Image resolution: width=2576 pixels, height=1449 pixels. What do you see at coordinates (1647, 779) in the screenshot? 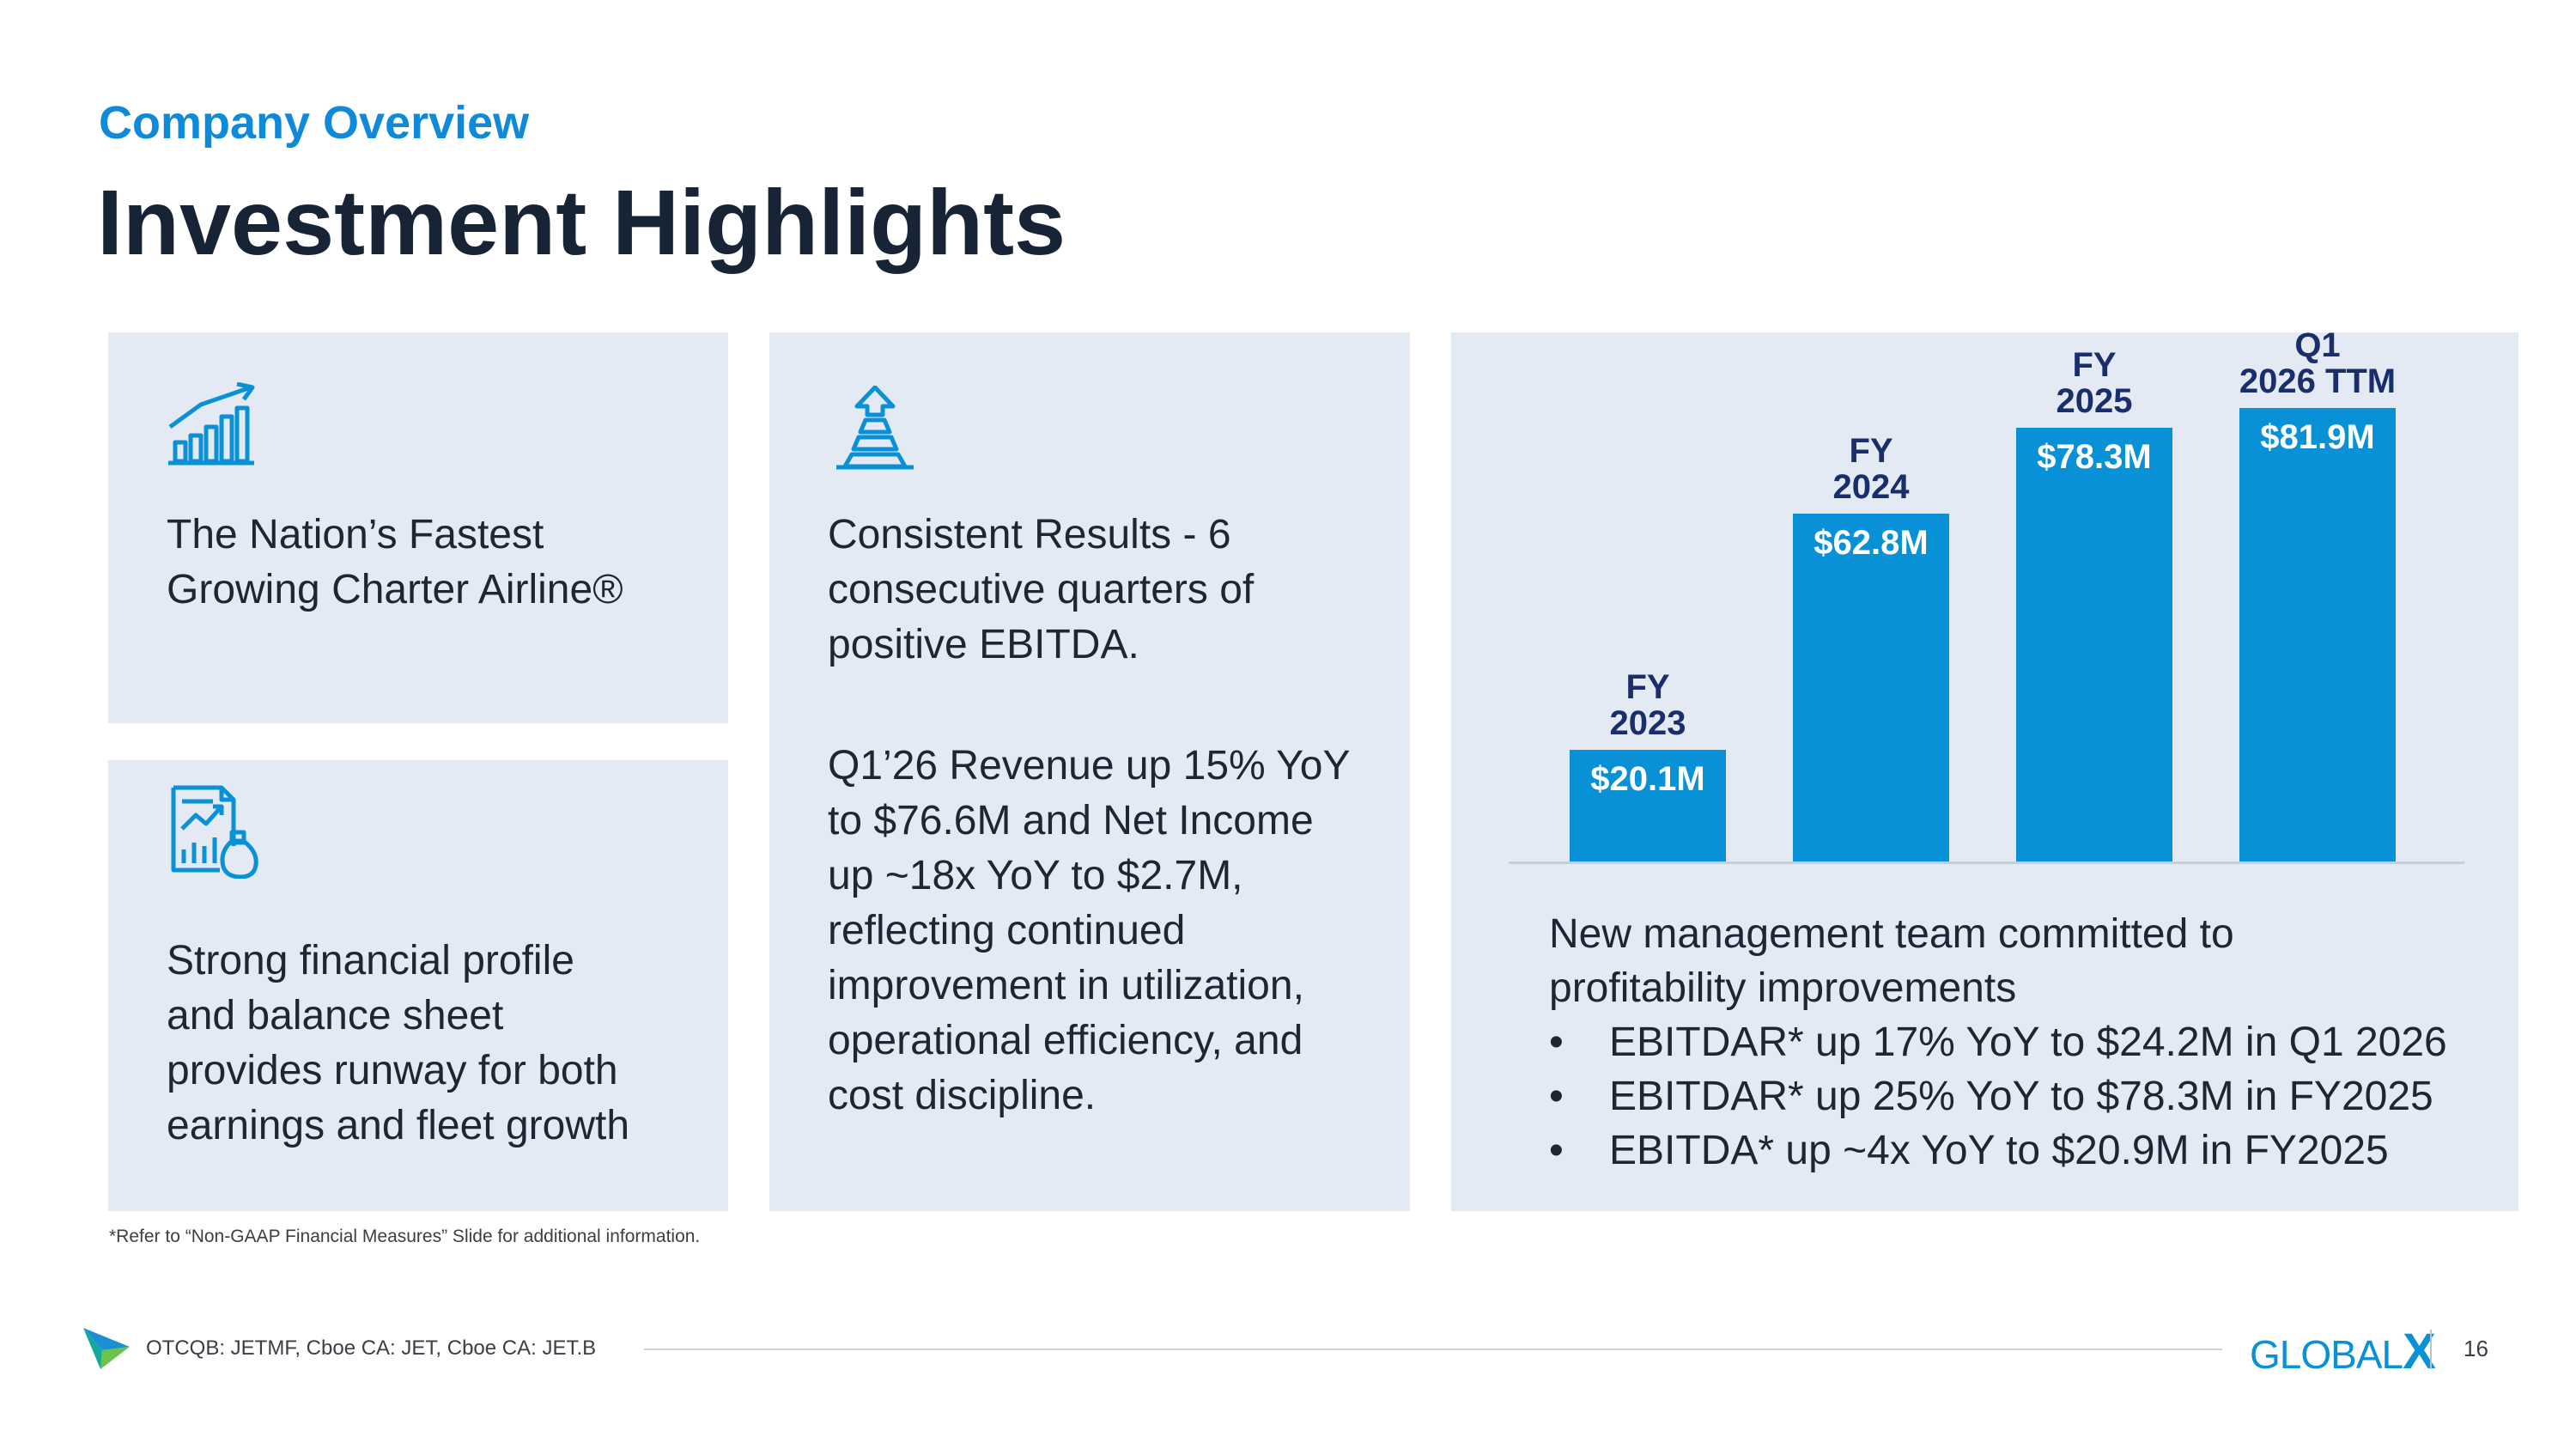
I see `chart-value-label: $20.1M` at bounding box center [1647, 779].